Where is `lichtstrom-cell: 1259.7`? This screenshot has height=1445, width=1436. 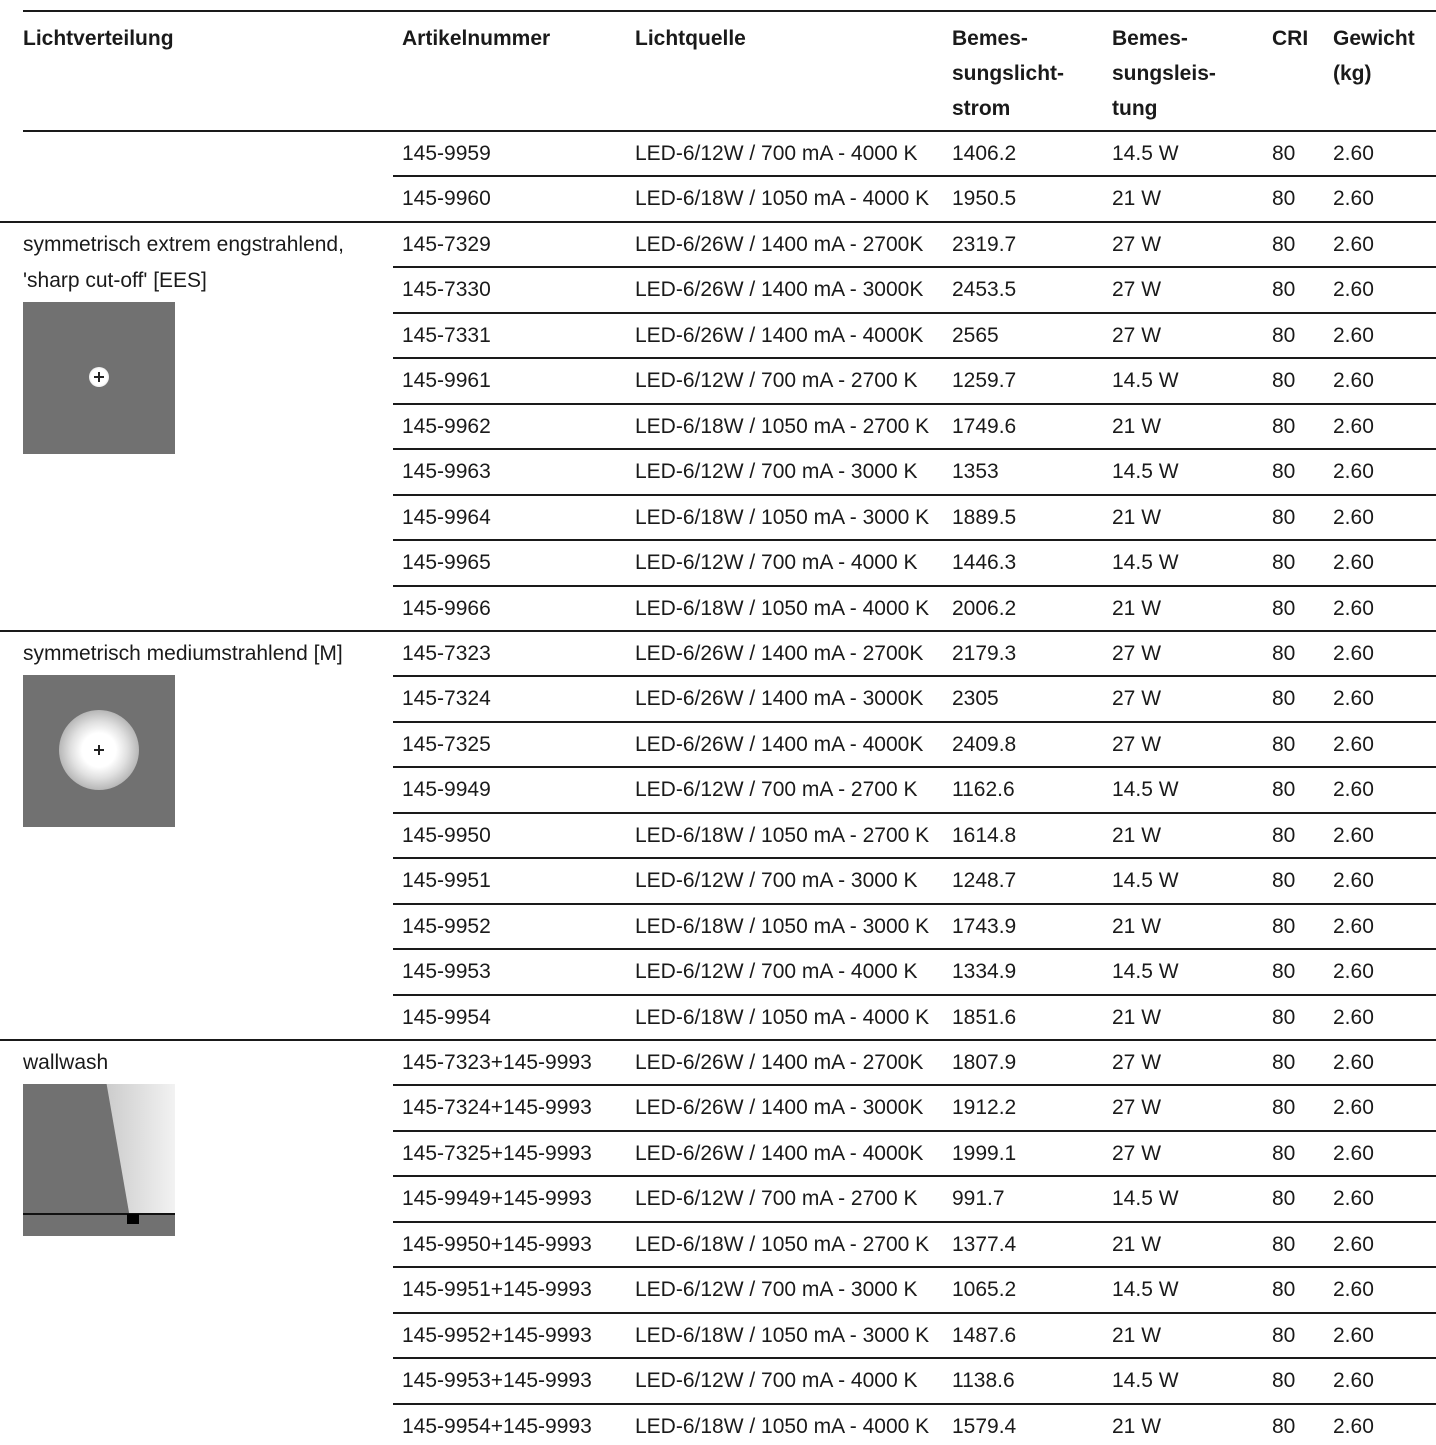 lichtstrom-cell: 1259.7 is located at coordinates (984, 381).